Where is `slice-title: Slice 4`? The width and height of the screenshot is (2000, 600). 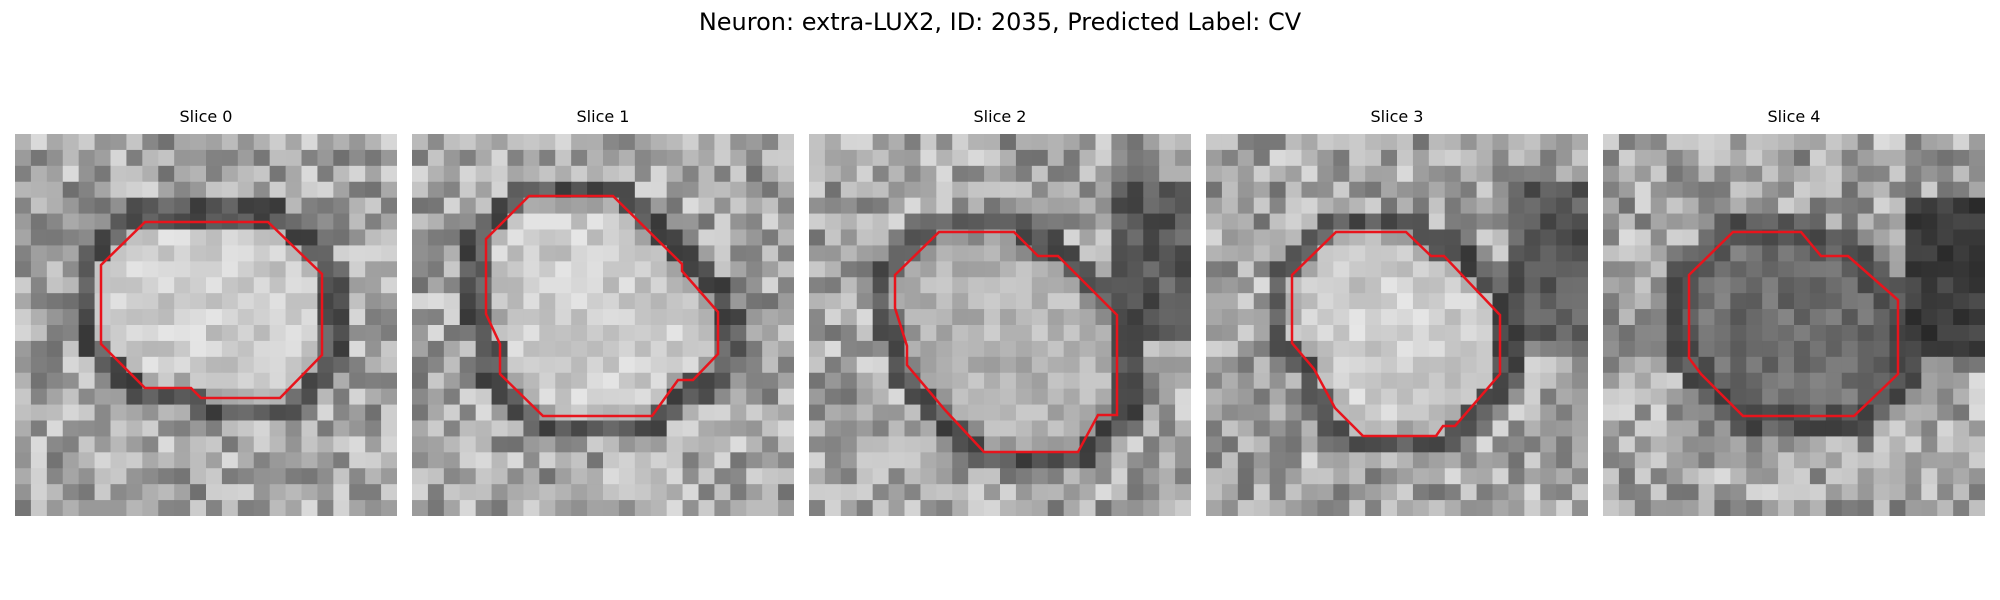
slice-title: Slice 4 is located at coordinates (1794, 117).